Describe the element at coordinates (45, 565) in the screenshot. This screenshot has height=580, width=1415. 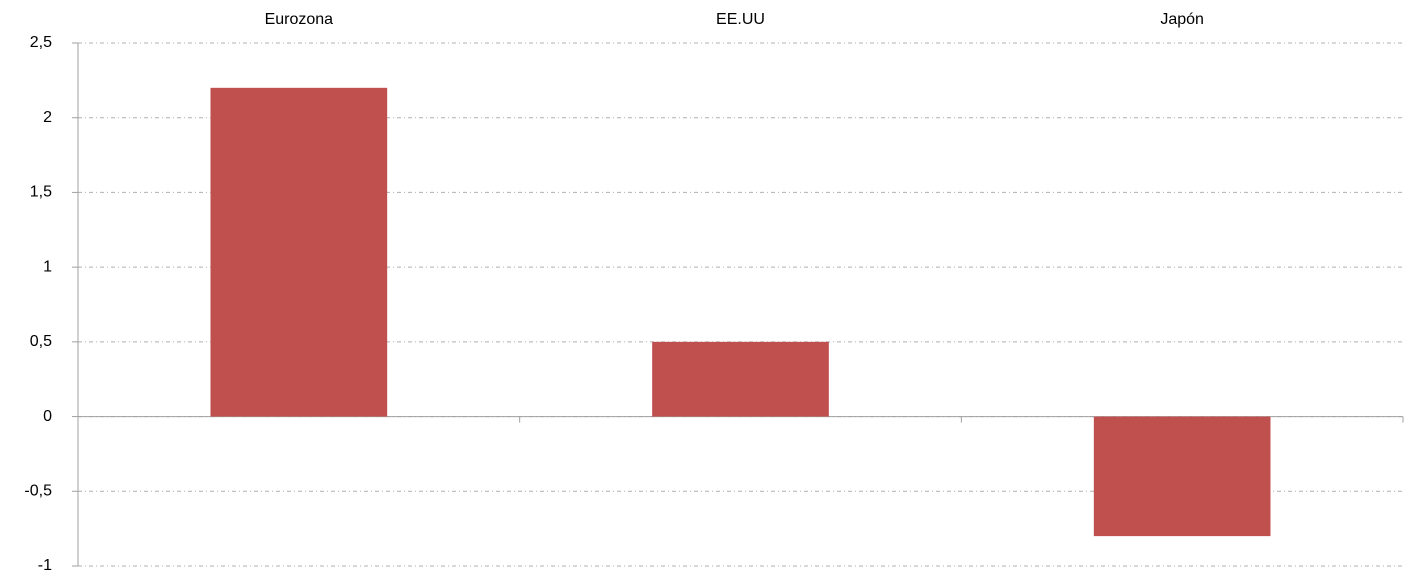
I see `y-tick-label: -1` at that location.